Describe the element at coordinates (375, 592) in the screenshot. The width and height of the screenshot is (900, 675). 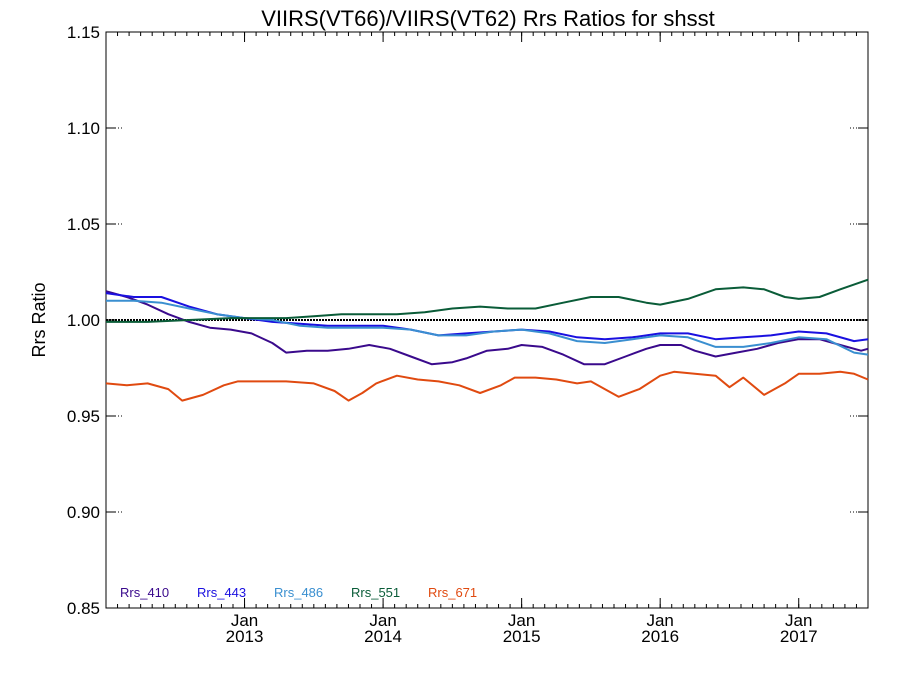
I see `legend-entry-rrs-551: Rrs_551` at that location.